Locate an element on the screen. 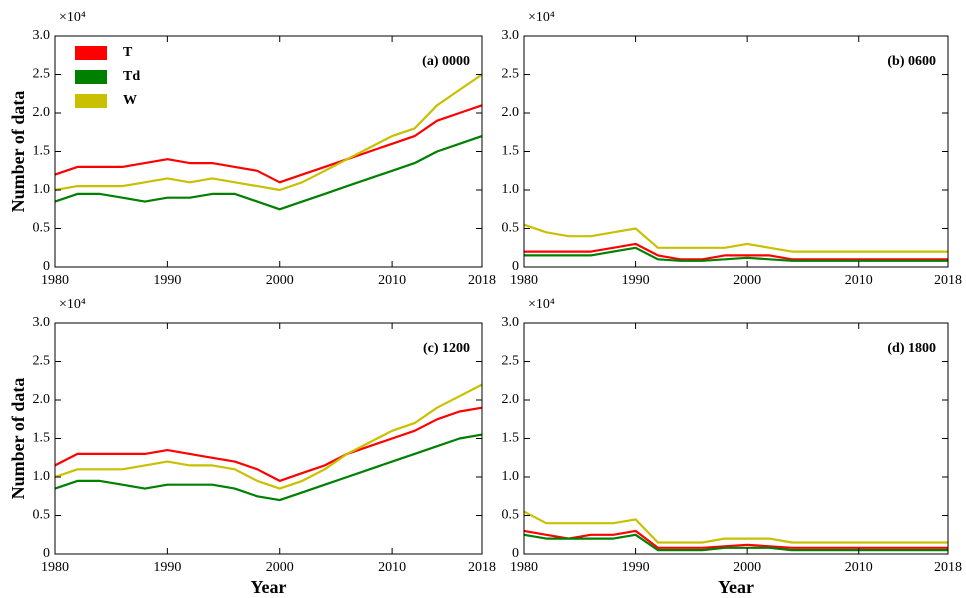 The height and width of the screenshot is (598, 966). legend-label: W is located at coordinates (130, 100).